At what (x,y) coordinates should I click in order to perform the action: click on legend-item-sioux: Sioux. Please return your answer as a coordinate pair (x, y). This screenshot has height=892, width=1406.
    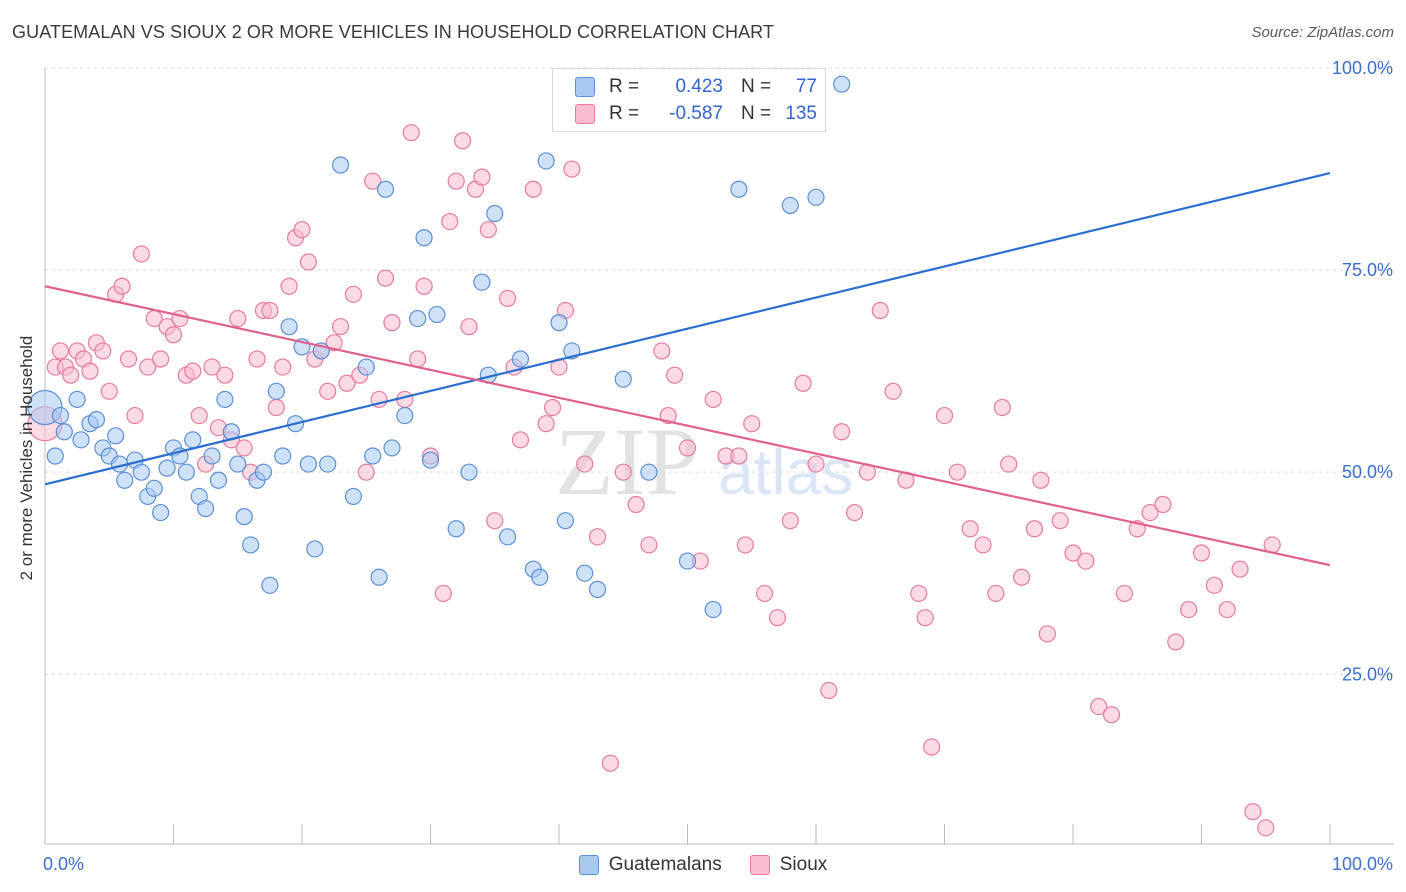
    Looking at the image, I should click on (788, 865).